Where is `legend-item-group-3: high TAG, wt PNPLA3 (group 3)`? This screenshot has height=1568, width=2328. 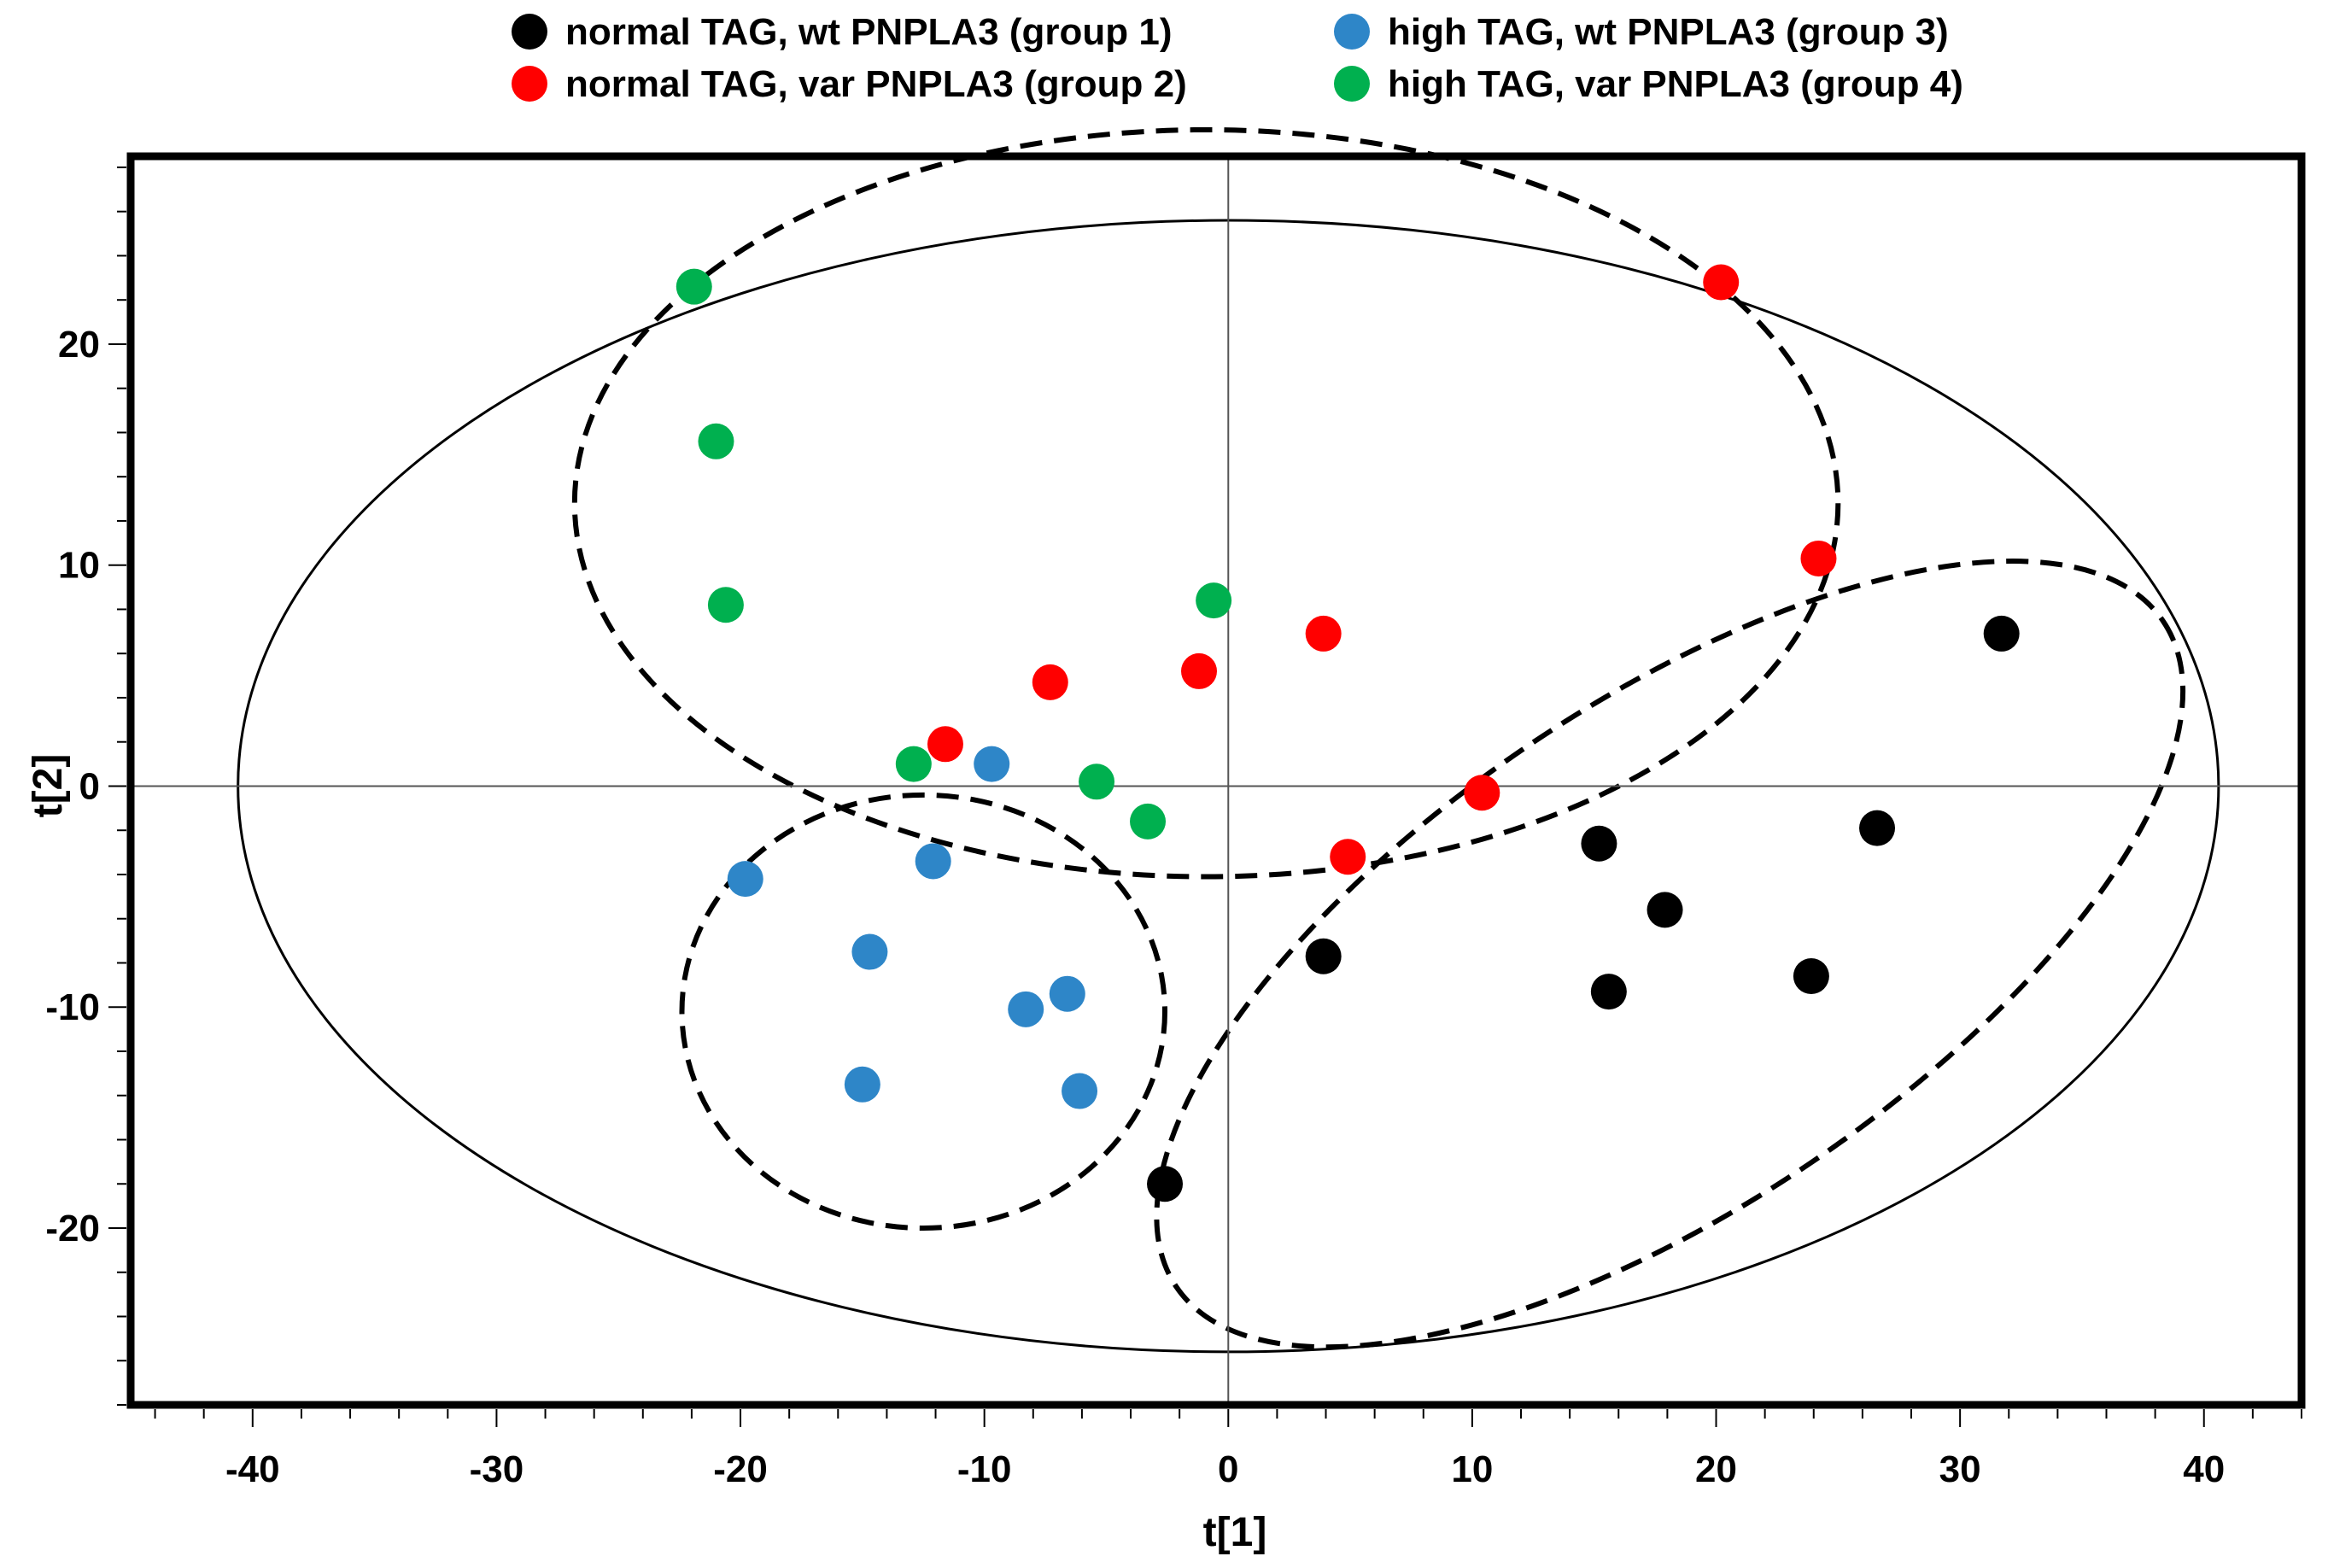 legend-item-group-3: high TAG, wt PNPLA3 (group 3) is located at coordinates (1641, 32).